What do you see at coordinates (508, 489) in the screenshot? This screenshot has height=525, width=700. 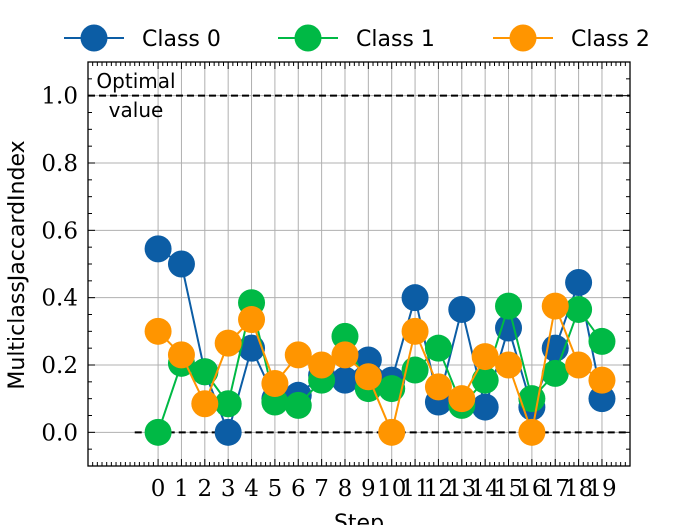 I see `x-tick-label: 15` at bounding box center [508, 489].